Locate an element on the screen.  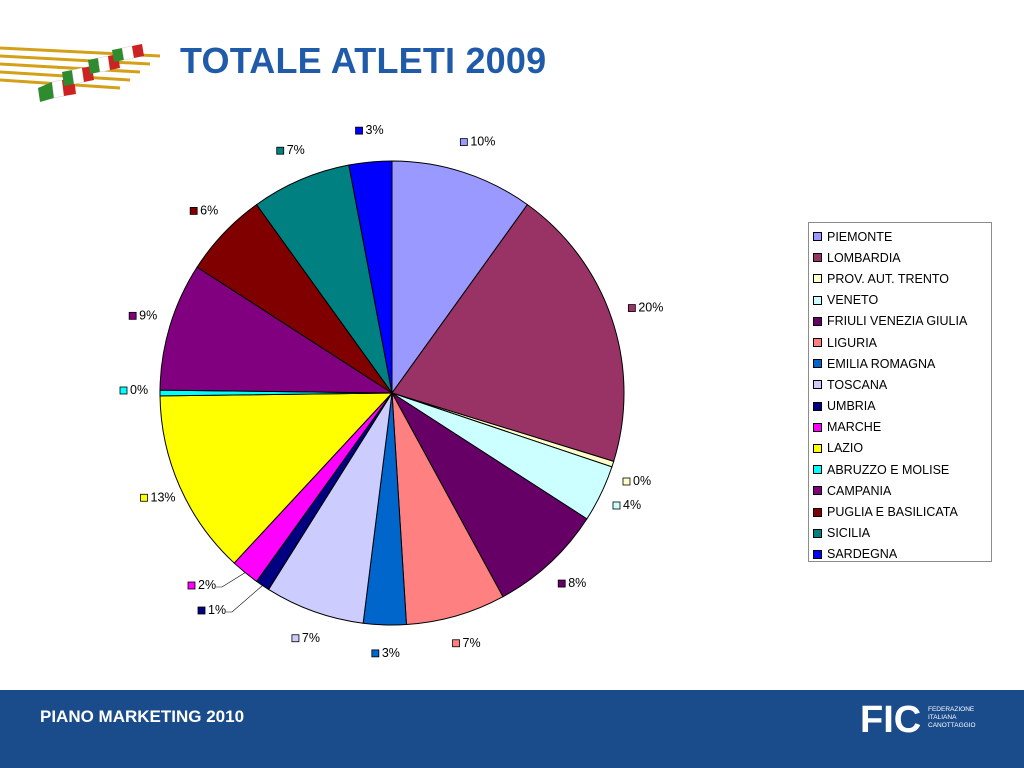
data-label-piemonte: 10% is located at coordinates (477, 142).